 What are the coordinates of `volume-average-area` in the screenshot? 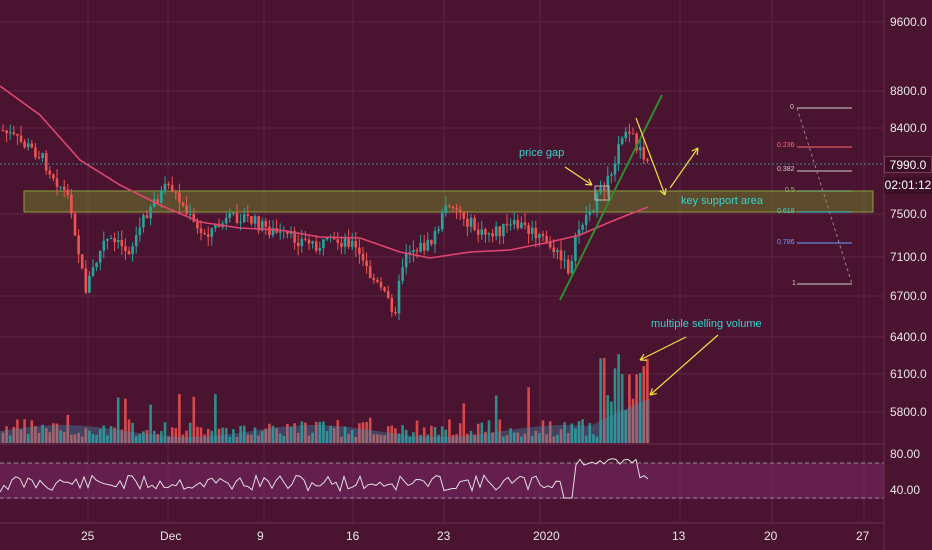 It's located at (325, 420).